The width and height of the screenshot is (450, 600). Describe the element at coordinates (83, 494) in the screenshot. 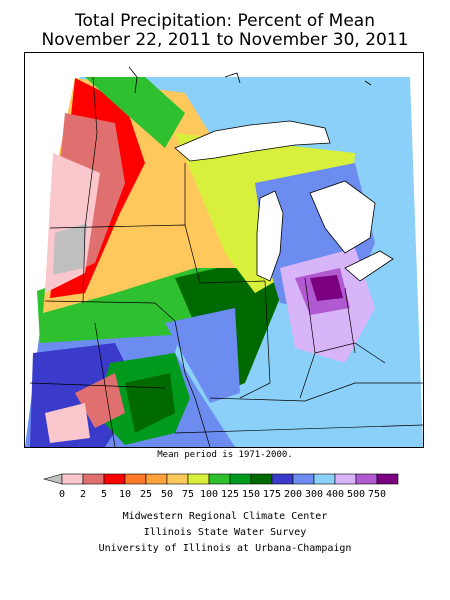

I see `legend-tick-label: 2` at that location.